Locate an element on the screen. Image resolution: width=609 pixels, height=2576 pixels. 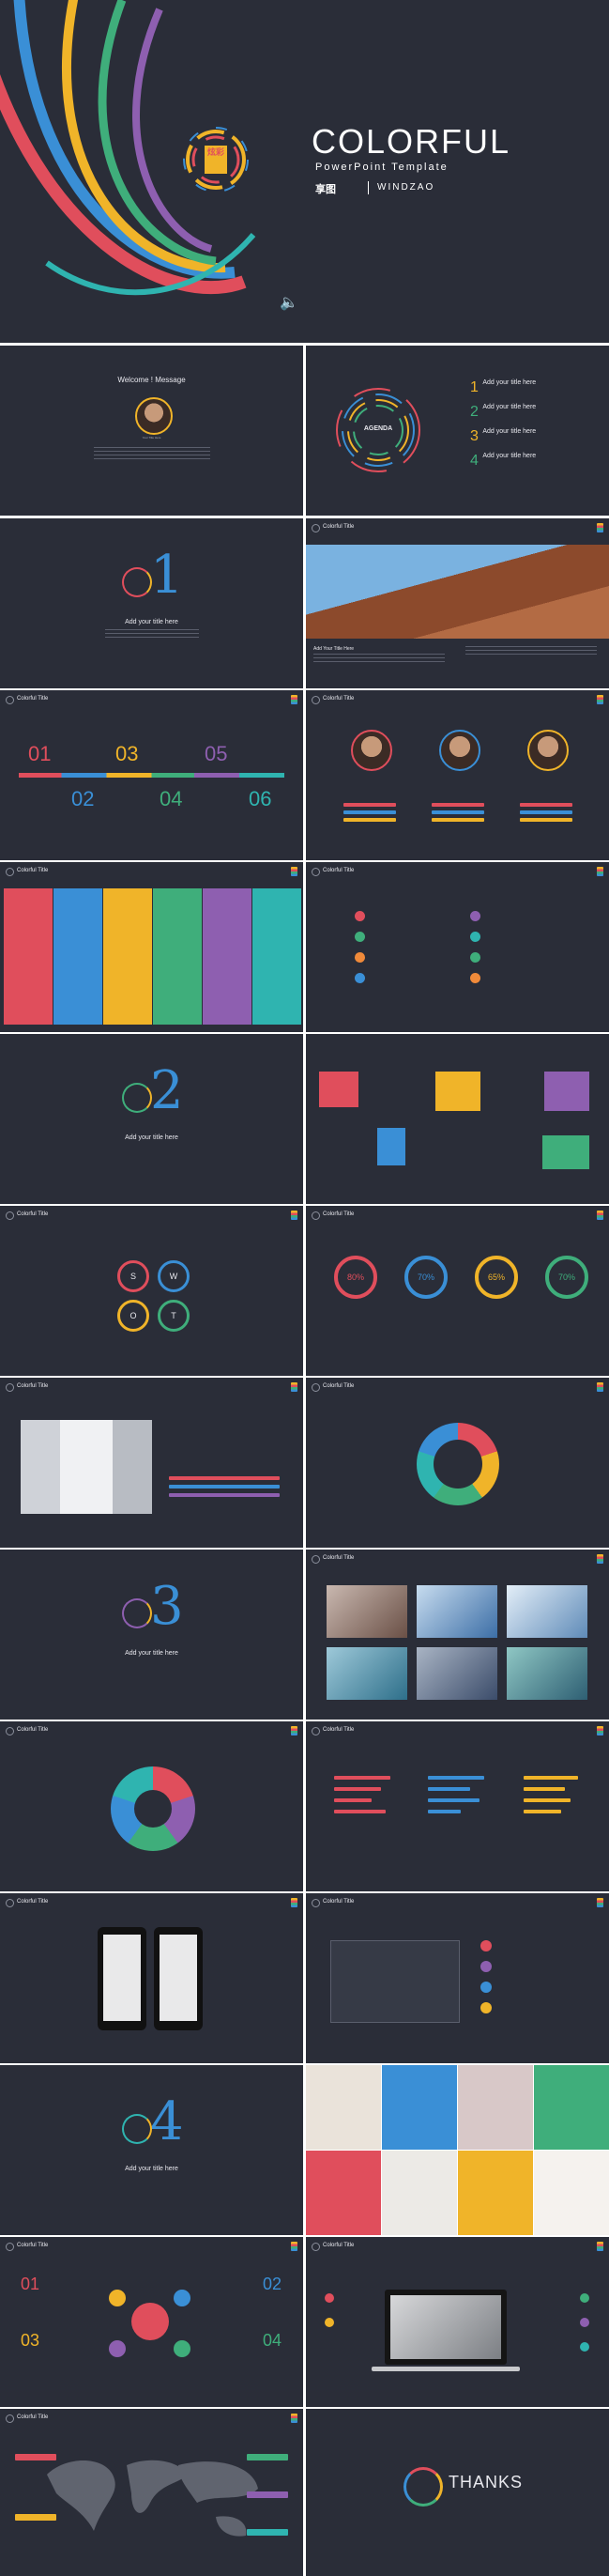
slide-swot: Colorful Title S W O T is located at coordinates (151, 1291).